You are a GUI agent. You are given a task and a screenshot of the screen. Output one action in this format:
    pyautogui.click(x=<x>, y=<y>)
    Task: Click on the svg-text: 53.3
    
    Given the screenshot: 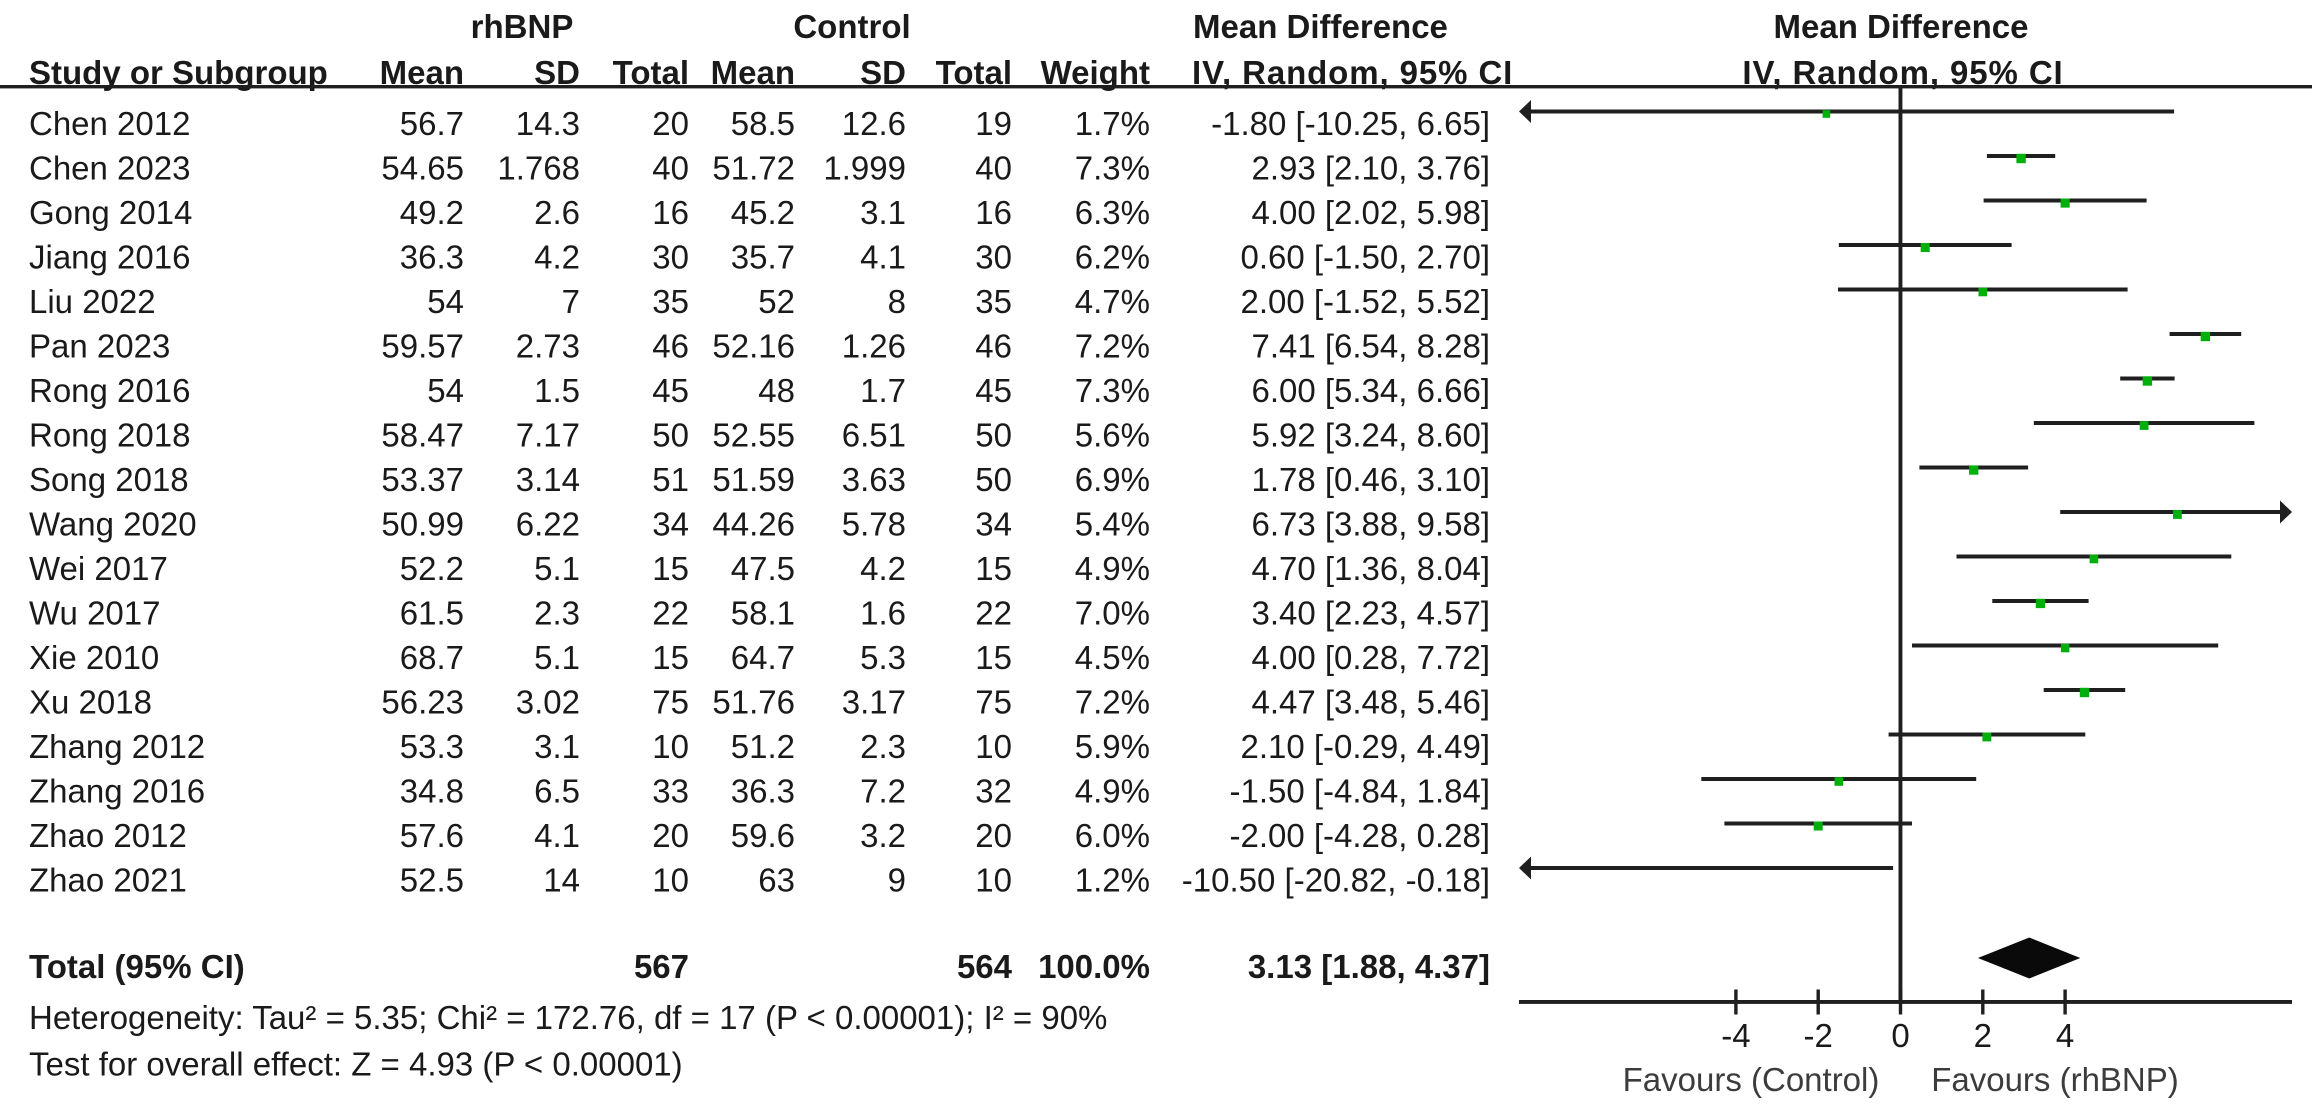 What is the action you would take?
    pyautogui.click(x=432, y=746)
    